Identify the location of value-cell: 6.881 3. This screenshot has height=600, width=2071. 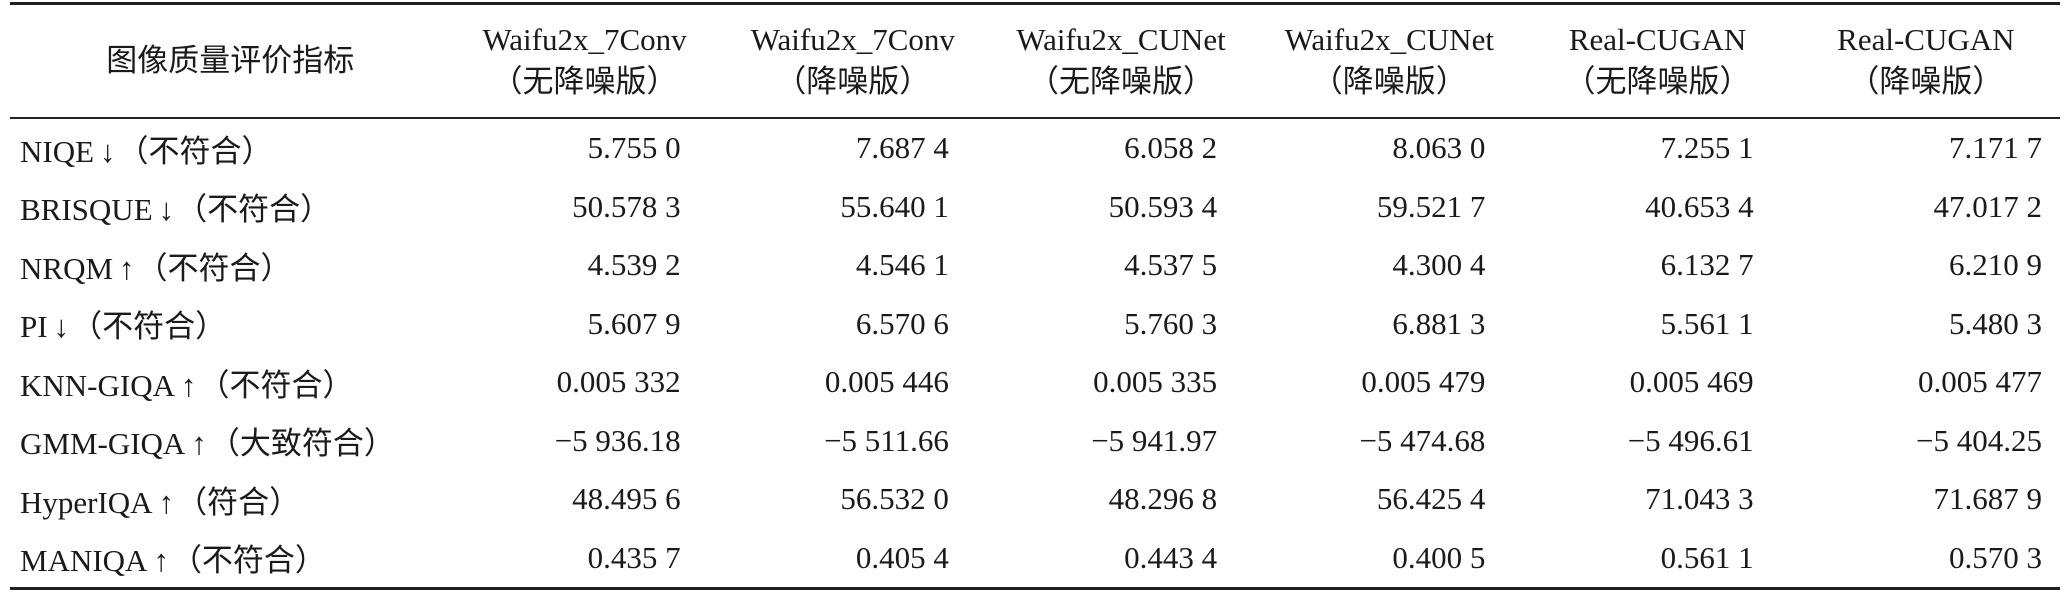
(1439, 323).